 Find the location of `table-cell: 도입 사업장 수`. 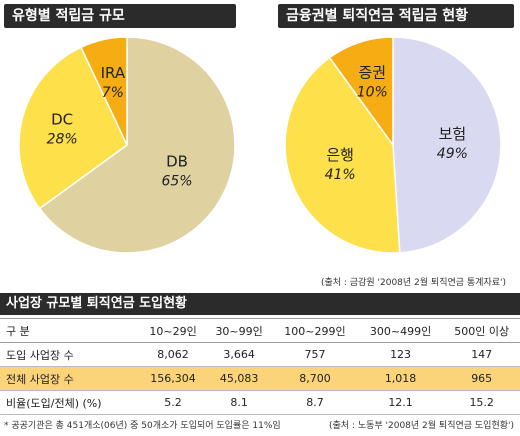

table-cell: 도입 사업장 수 is located at coordinates (70, 354).